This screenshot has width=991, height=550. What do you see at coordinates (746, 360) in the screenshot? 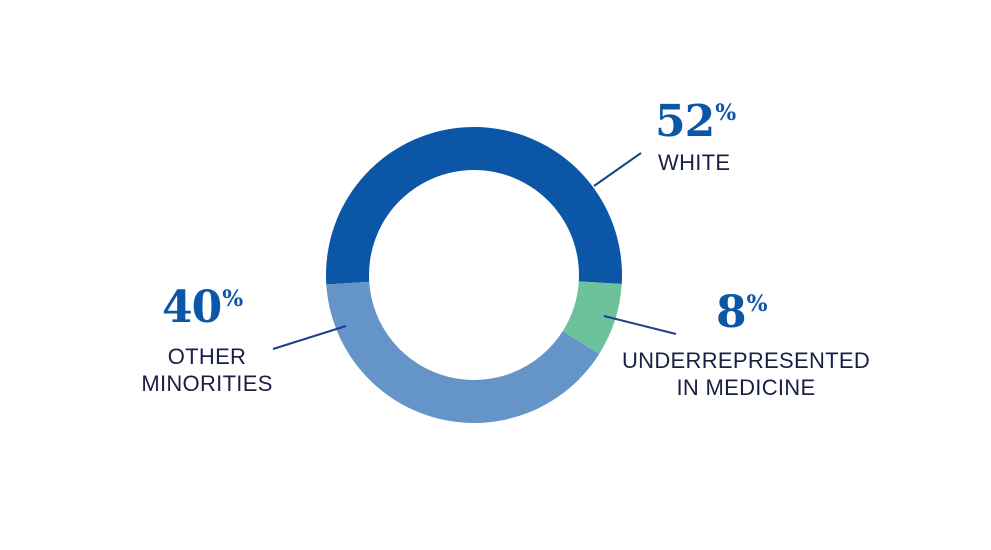
I see `label-urim-line1: UNDERREPRESENTED` at bounding box center [746, 360].